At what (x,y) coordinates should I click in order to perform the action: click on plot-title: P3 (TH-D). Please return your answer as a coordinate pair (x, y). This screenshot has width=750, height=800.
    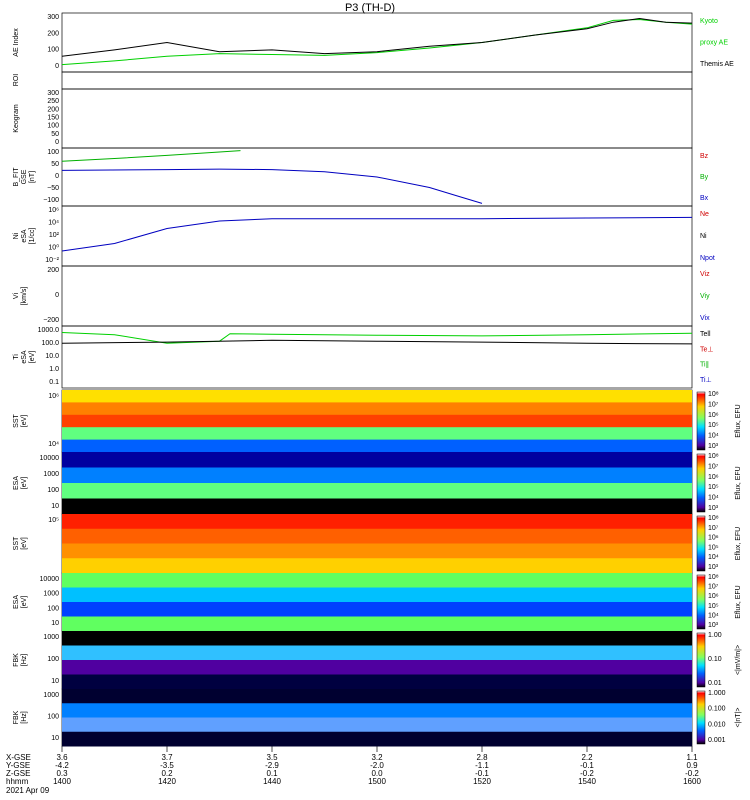
    Looking at the image, I should click on (370, 8).